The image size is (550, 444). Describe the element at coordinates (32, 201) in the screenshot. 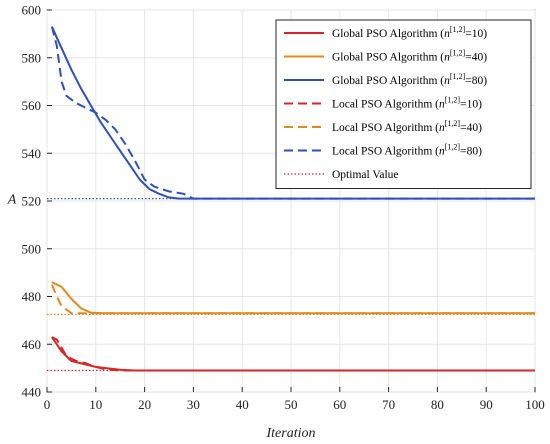

I see `y-tick-label: 520` at that location.